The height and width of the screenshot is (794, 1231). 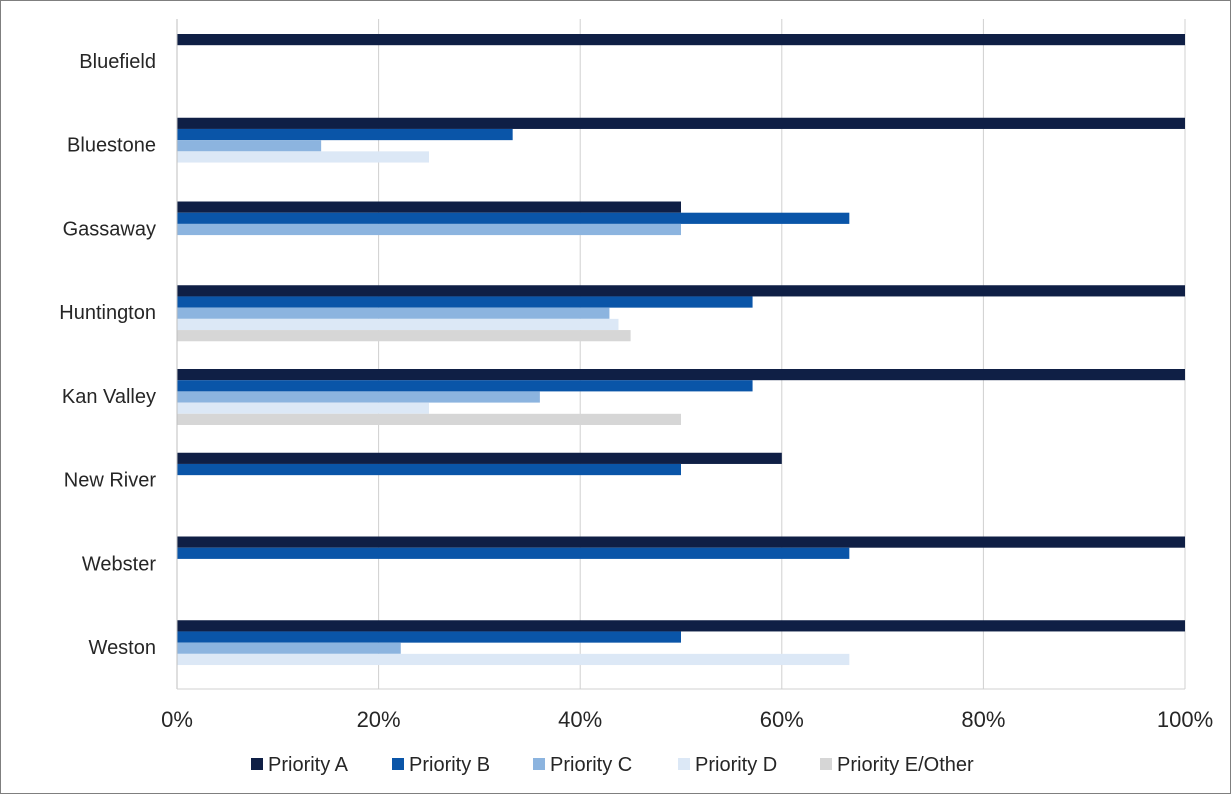 I want to click on legend-item: Priority E/Other, so click(x=897, y=765).